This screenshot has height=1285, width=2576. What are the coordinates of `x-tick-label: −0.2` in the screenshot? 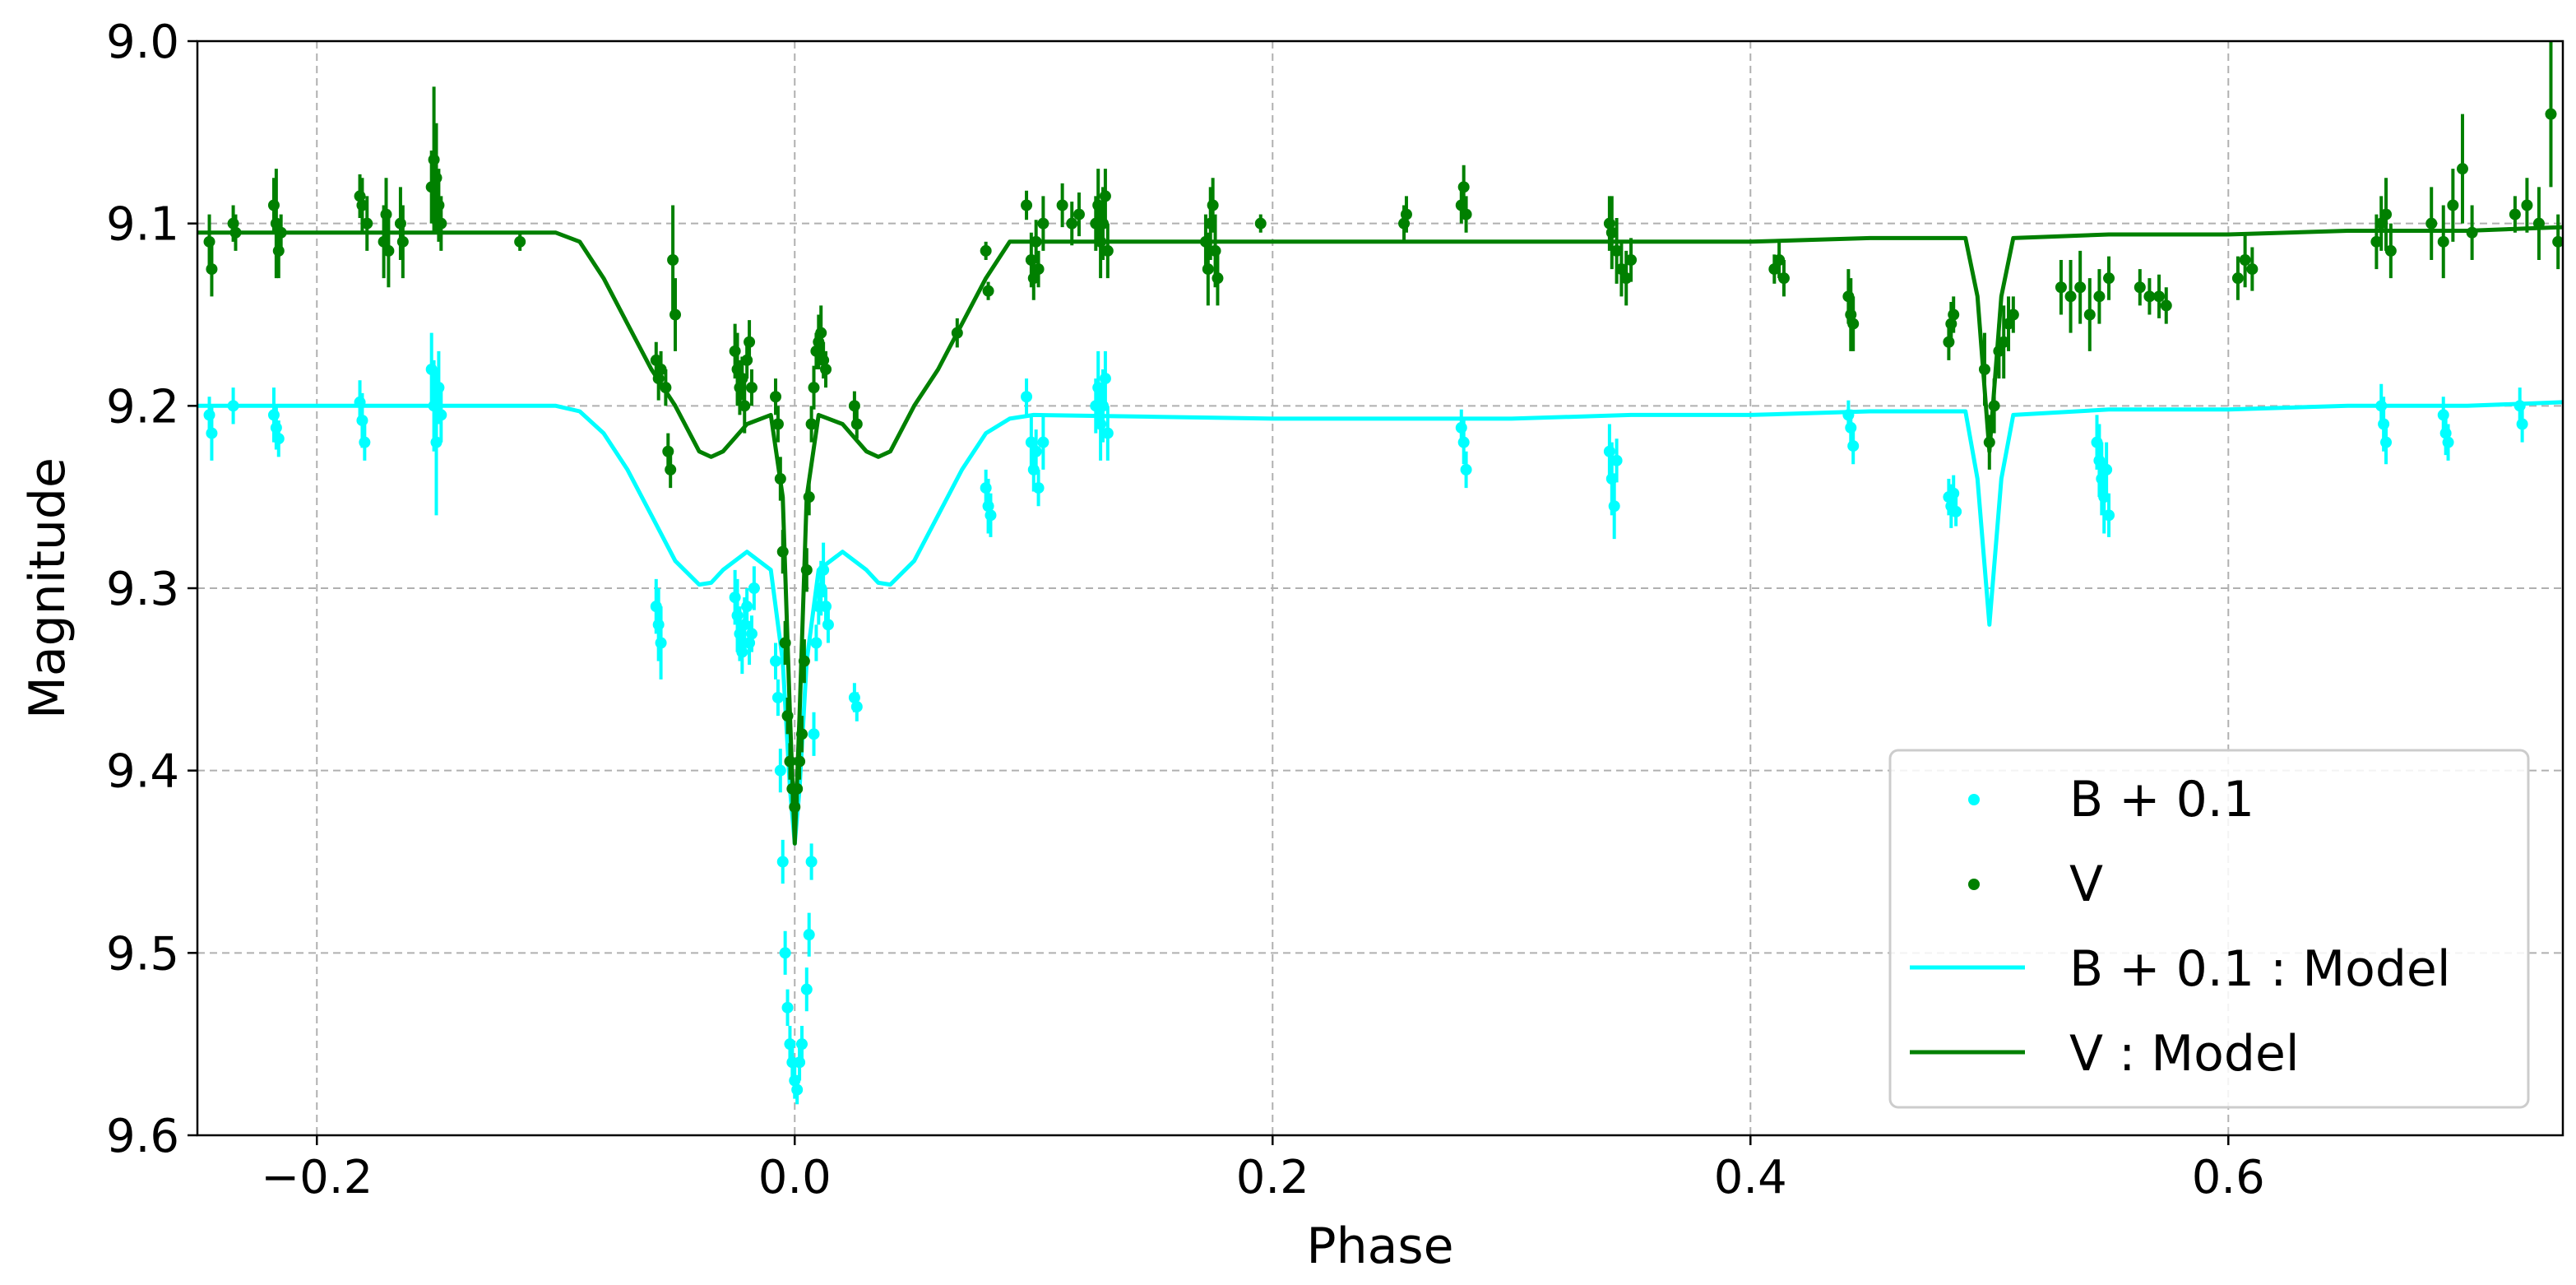 It's located at (317, 1177).